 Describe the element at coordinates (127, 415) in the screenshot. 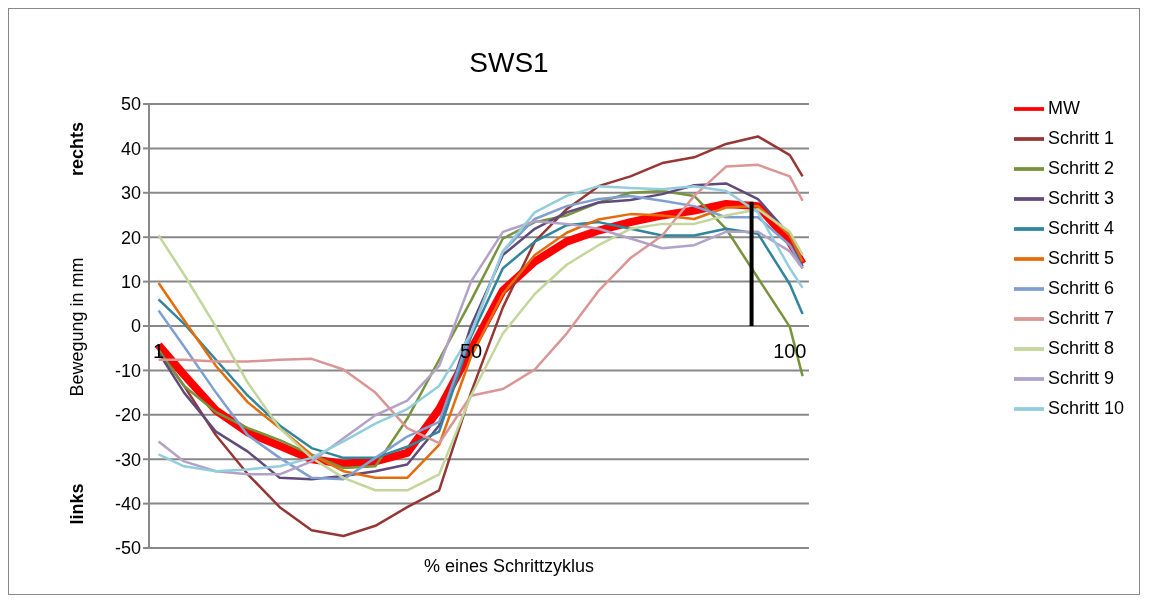

I see `y-tick-label: -20` at that location.